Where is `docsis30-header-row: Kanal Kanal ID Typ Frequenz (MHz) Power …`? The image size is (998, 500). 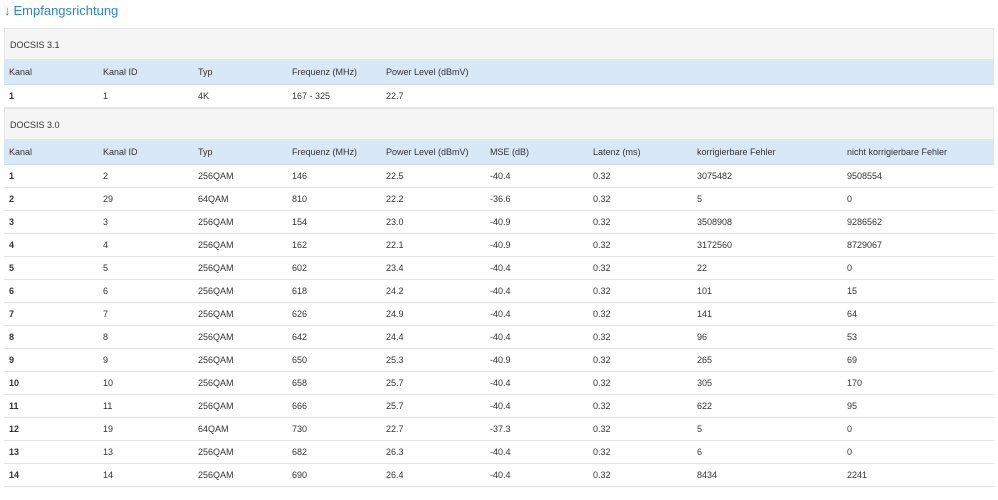
docsis30-header-row: Kanal Kanal ID Typ Frequenz (MHz) Power … is located at coordinates (499, 152).